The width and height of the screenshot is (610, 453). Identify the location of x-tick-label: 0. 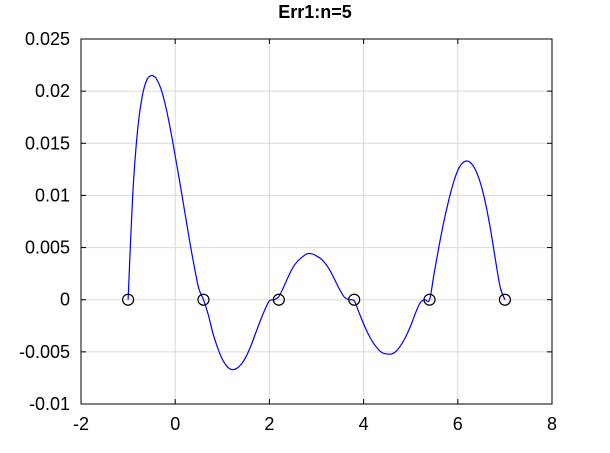
(175, 424).